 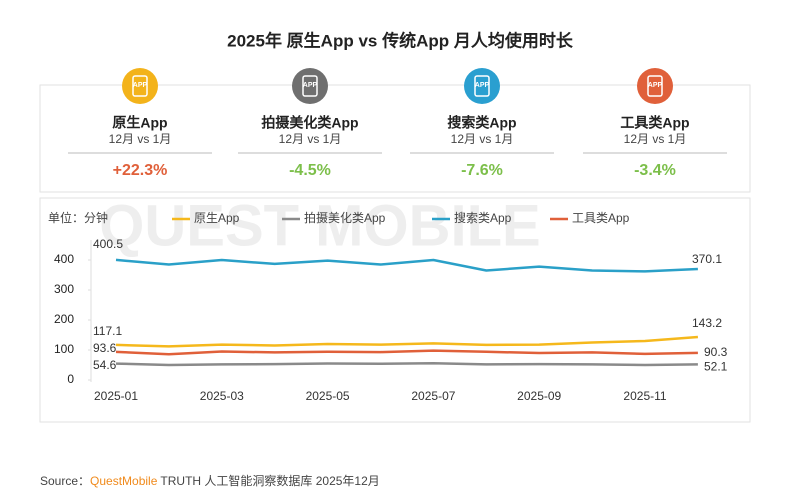 I want to click on y-tick-label: 100, so click(x=64, y=349).